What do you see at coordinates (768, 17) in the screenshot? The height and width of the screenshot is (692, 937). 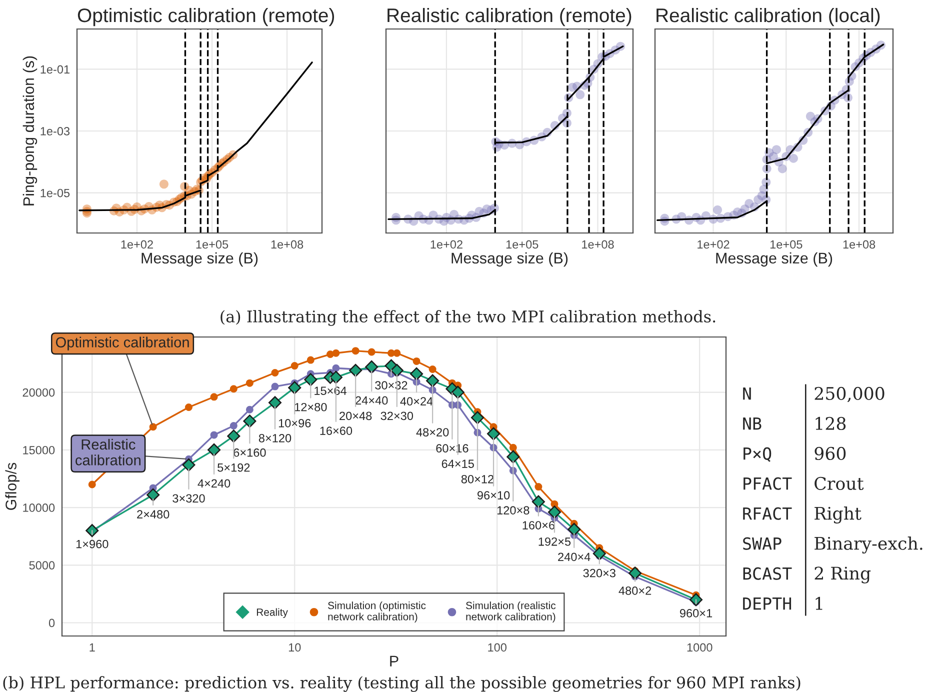 I see `chart-title: Realistic calibration (local)` at bounding box center [768, 17].